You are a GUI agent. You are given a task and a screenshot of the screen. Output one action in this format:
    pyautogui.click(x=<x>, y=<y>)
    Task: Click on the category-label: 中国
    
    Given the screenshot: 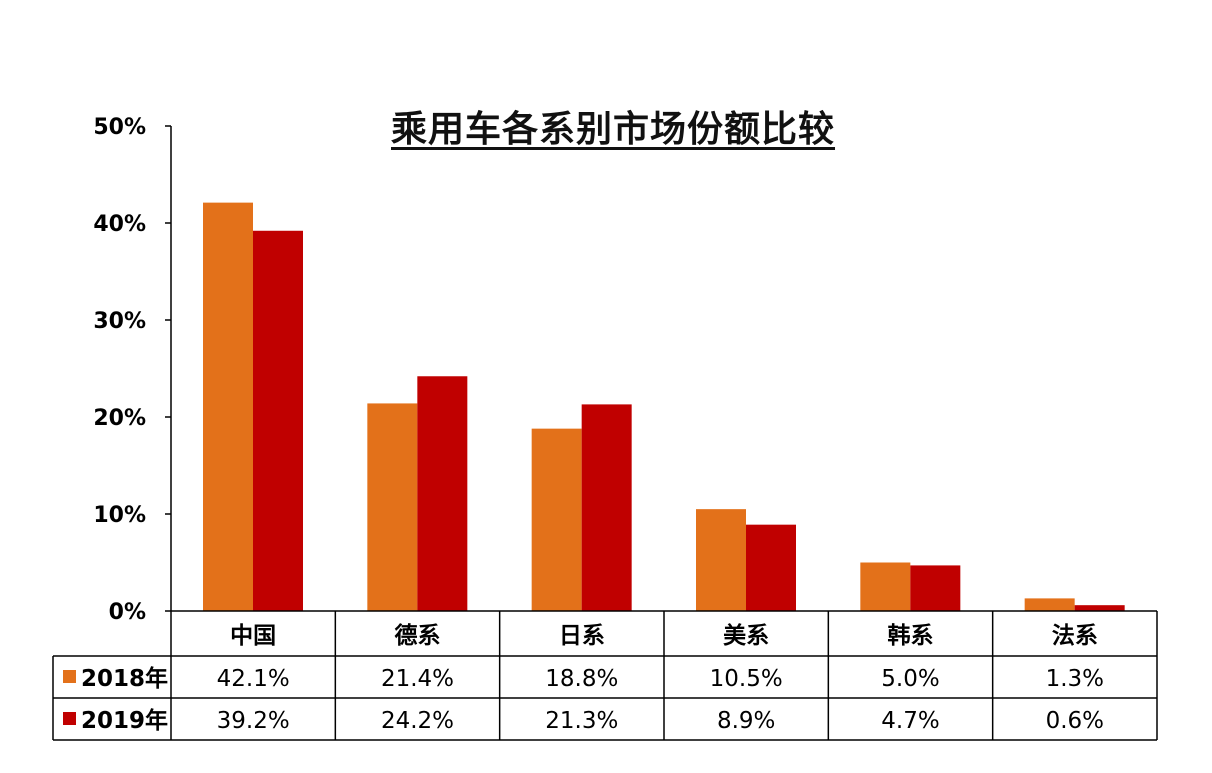 What is the action you would take?
    pyautogui.click(x=253, y=636)
    